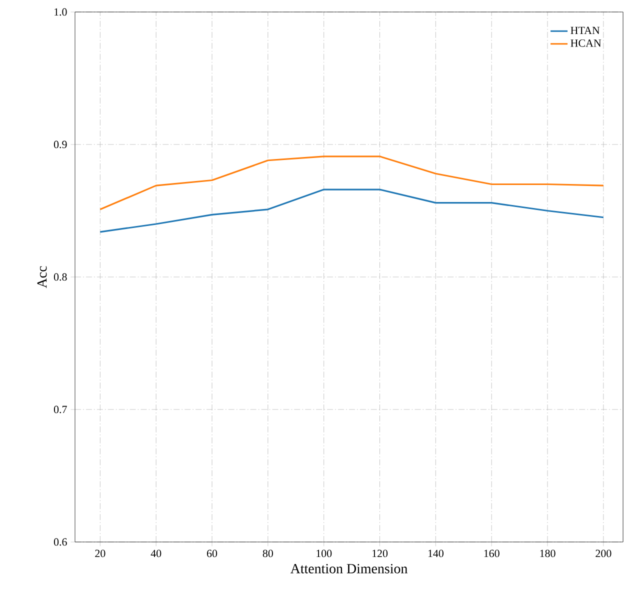  I want to click on x-tick-label: 20, so click(100, 554).